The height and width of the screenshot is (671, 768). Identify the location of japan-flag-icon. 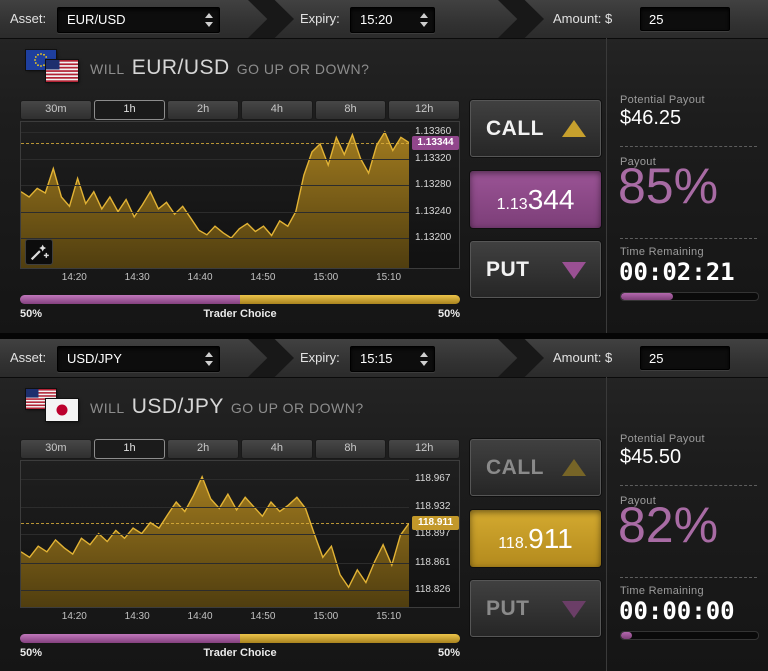
(62, 410).